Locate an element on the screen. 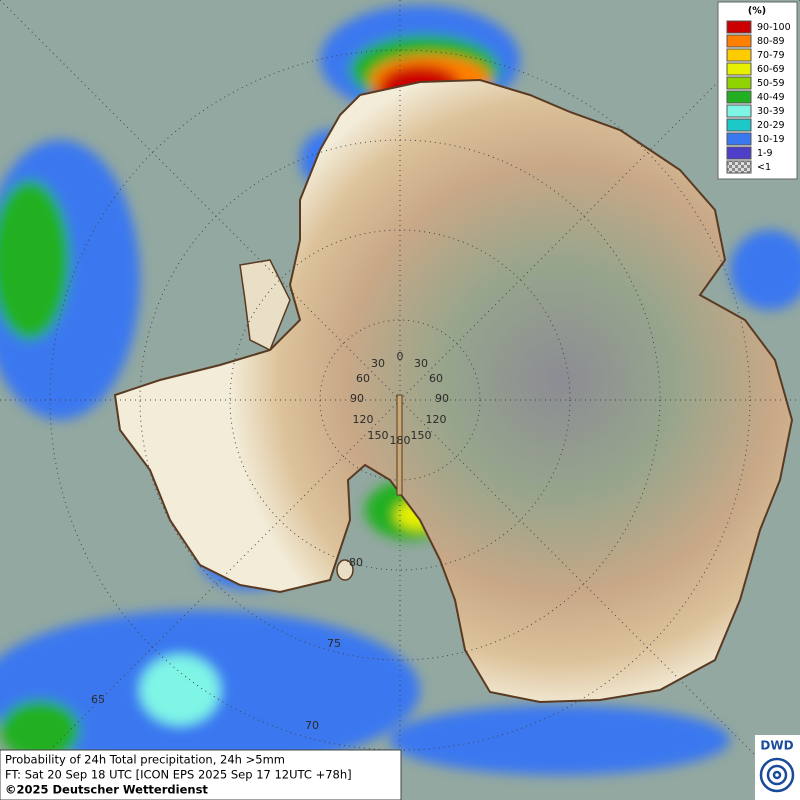 Image resolution: width=800 pixels, height=800 pixels. island is located at coordinates (345, 570).